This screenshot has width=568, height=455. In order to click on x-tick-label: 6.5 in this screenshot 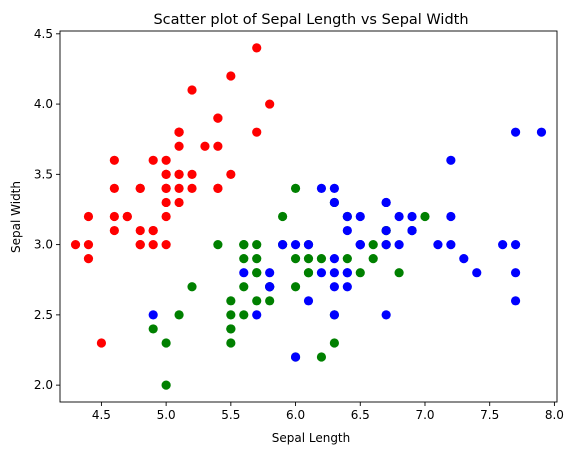, I will do `click(360, 415)`.